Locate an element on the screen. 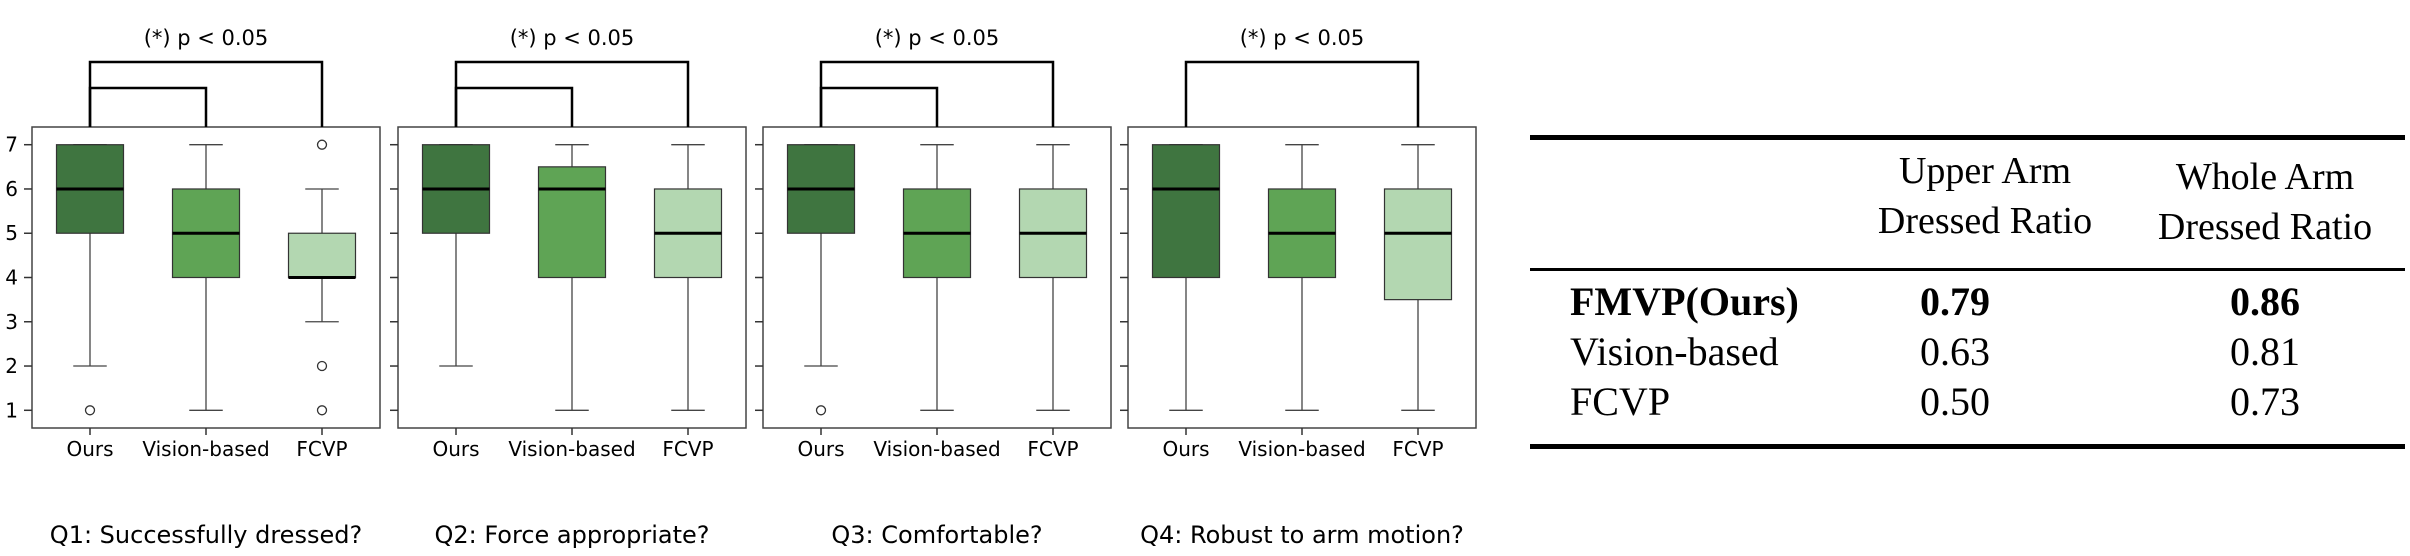 The height and width of the screenshot is (556, 2410). panel-caption: Q2: Force appropriate? is located at coordinates (571, 535).